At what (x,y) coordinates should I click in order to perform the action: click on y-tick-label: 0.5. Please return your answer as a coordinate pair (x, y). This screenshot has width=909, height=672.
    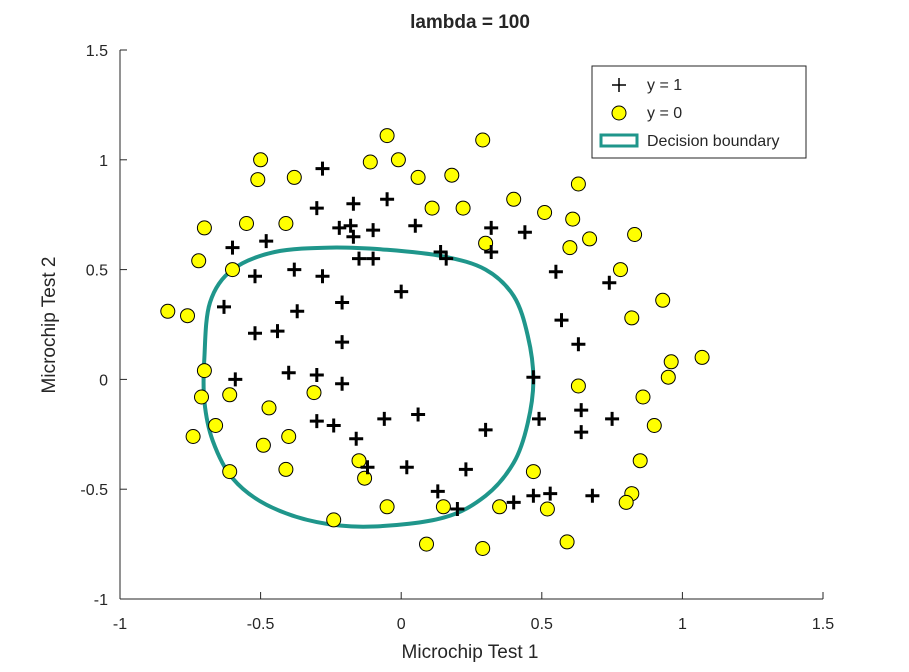
    Looking at the image, I should click on (97, 271).